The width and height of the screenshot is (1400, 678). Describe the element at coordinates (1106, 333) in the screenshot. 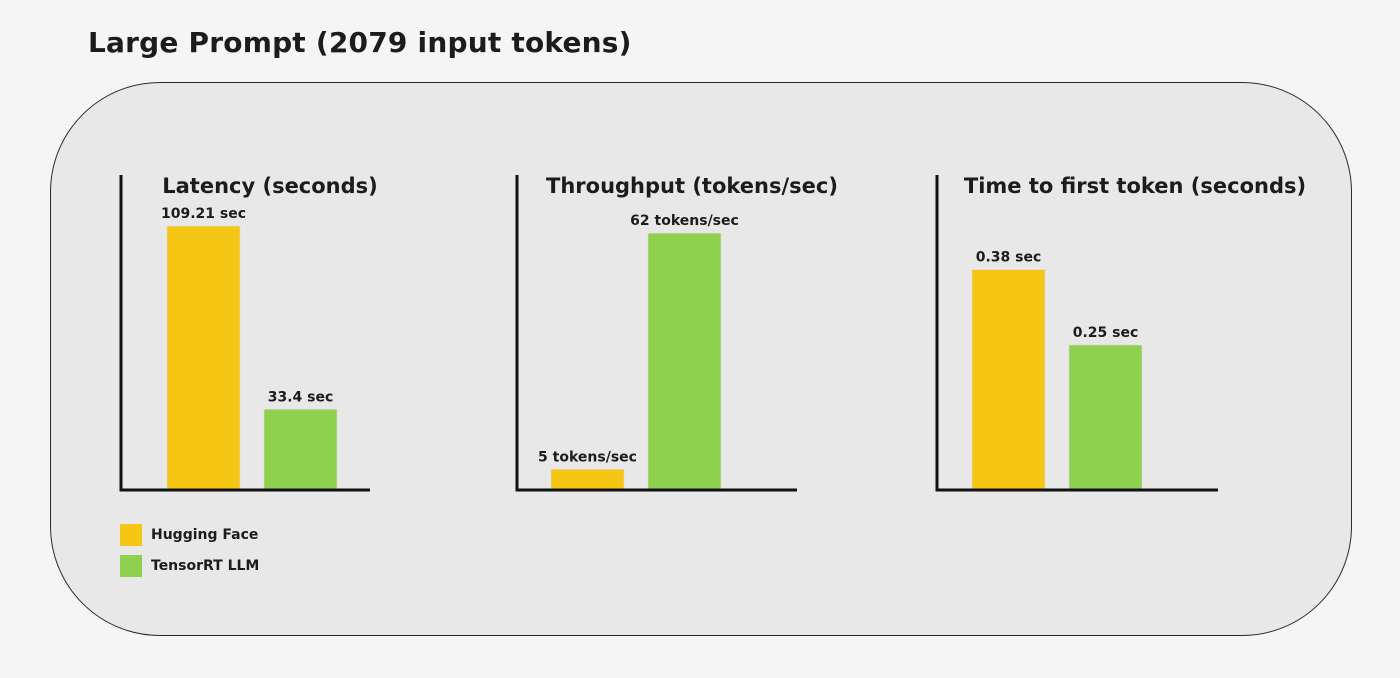

I see `data-label: 0.25 sec` at that location.